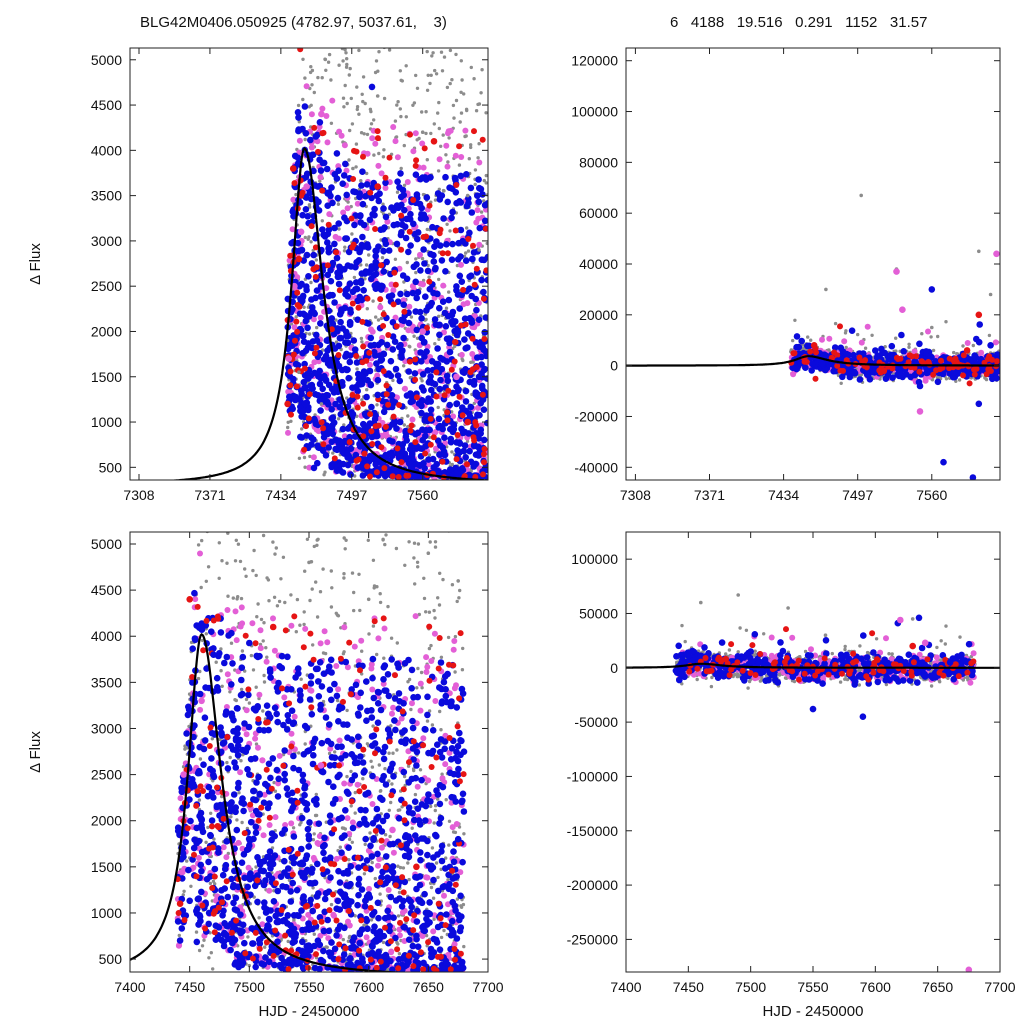 The width and height of the screenshot is (1024, 1024). What do you see at coordinates (106, 196) in the screenshot?
I see `y-tick-label: 3500` at bounding box center [106, 196].